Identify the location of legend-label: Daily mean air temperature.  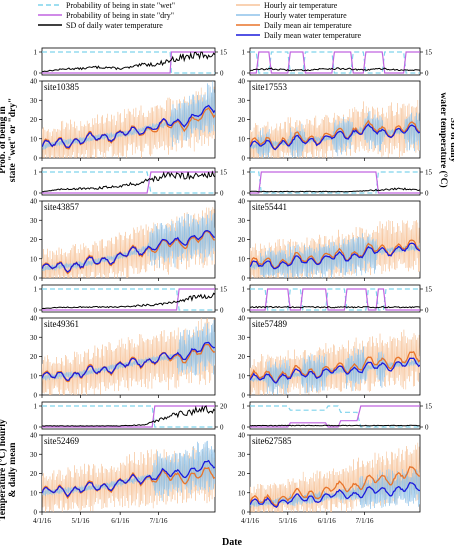
(308, 25).